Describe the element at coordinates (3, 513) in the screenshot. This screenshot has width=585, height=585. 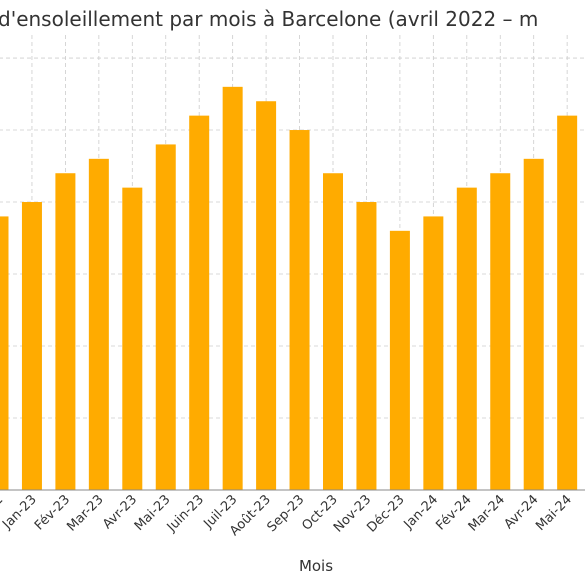
I see `x-tick-label: Déc-22` at that location.